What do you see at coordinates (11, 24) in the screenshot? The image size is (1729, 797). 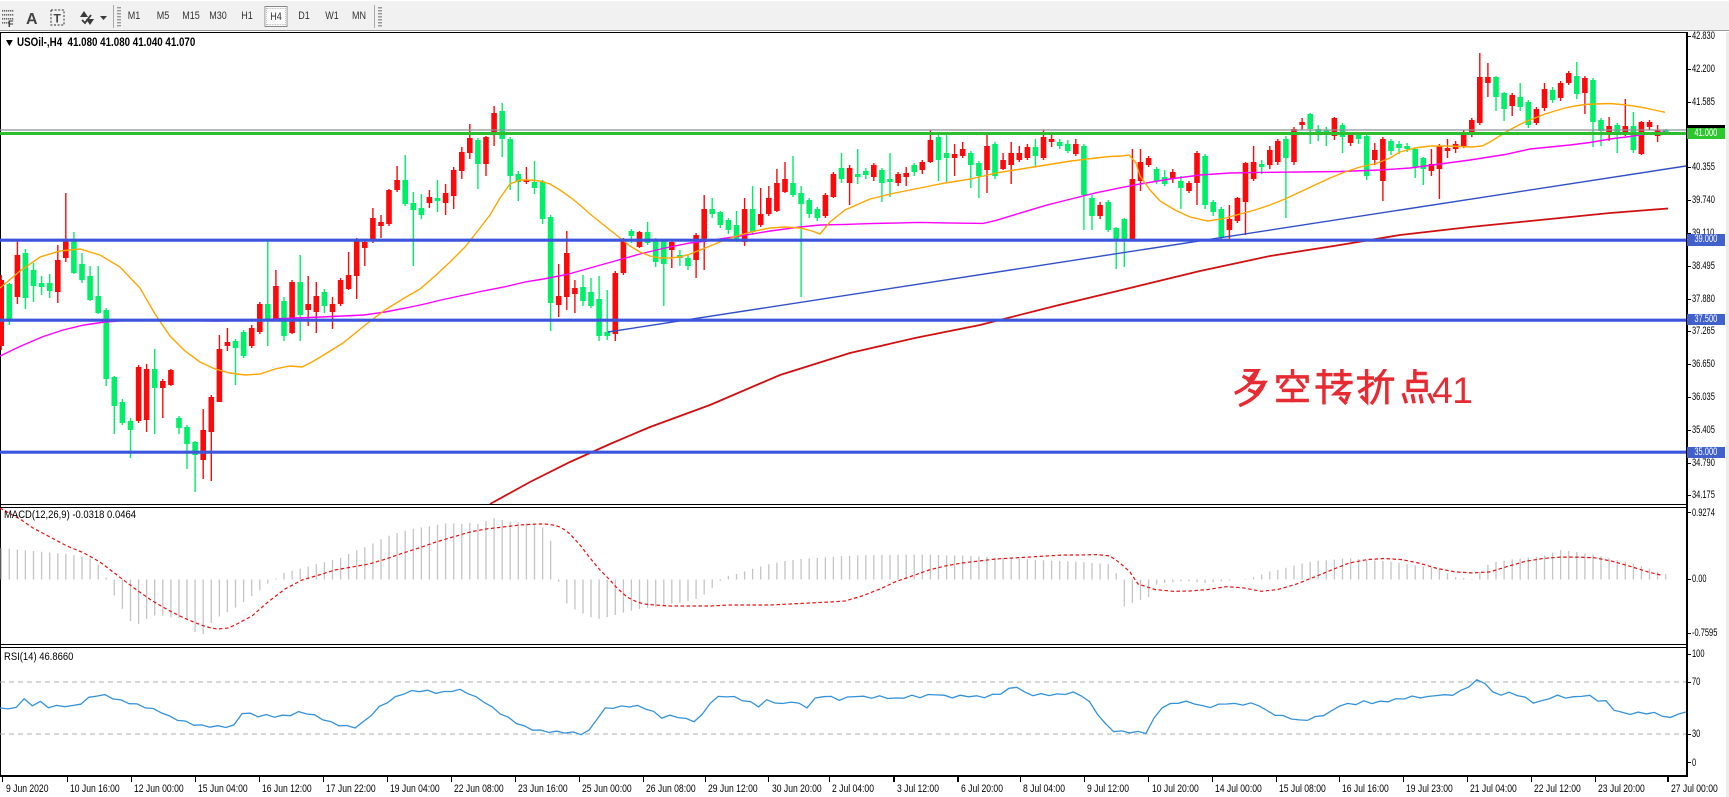 I see `svg-text: F` at bounding box center [11, 24].